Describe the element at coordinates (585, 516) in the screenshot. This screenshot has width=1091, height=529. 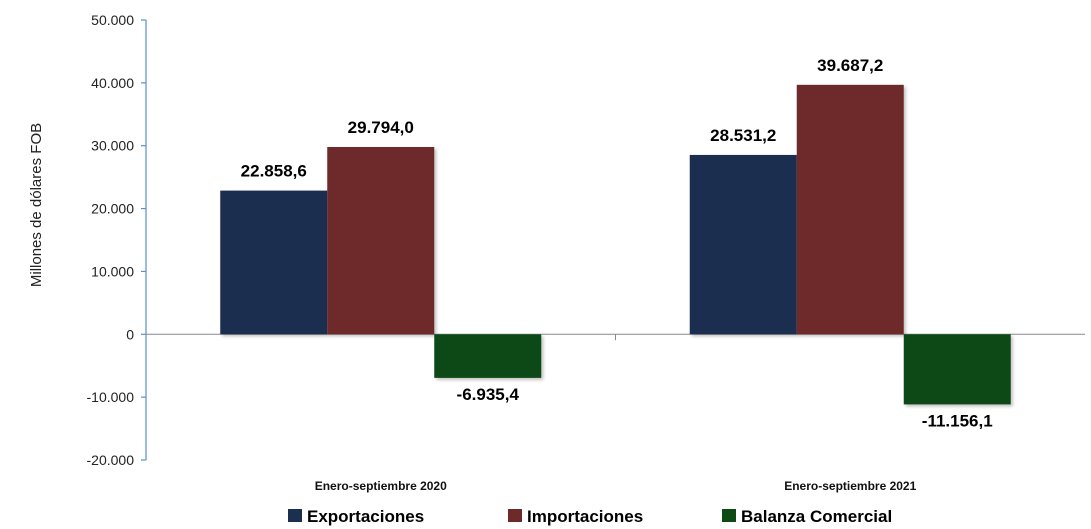
I see `legend-label: Importaciones` at that location.